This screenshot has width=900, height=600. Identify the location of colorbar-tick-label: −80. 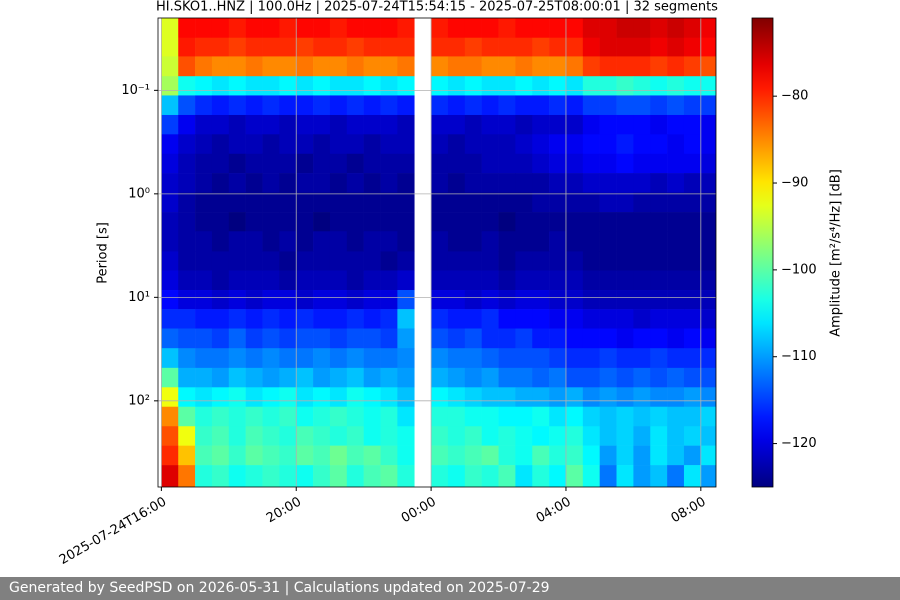
(794, 96).